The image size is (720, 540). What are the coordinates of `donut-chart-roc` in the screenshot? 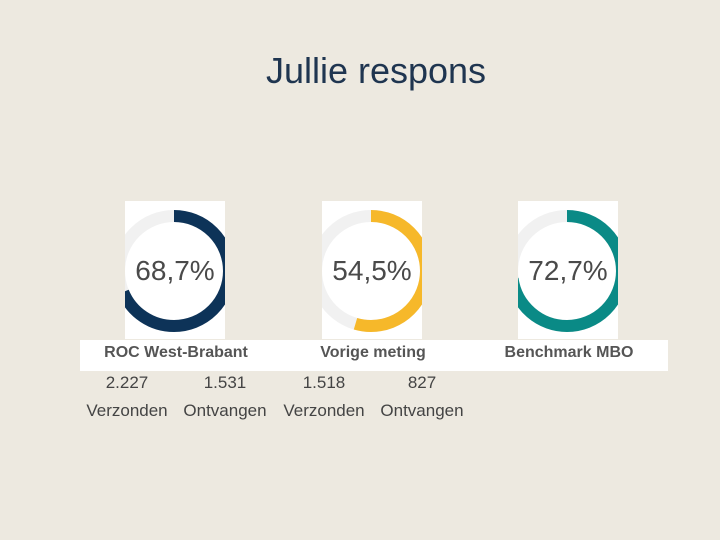 It's located at (175, 271).